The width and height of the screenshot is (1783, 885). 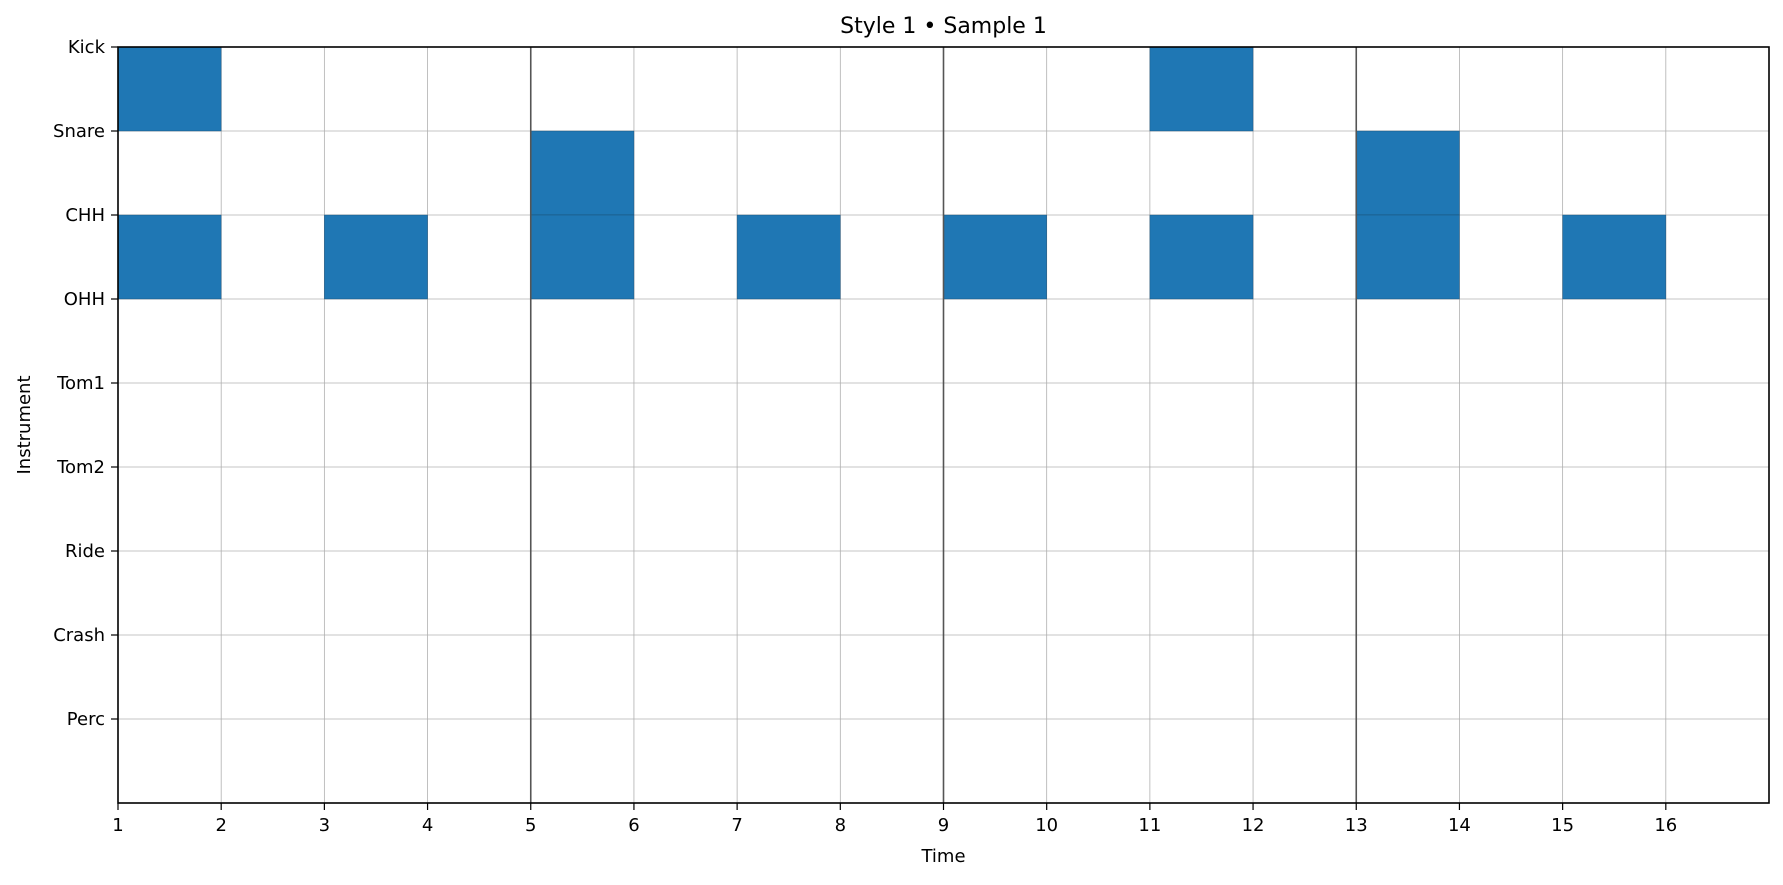 What do you see at coordinates (633, 825) in the screenshot?
I see `x-tick-label-6: 6` at bounding box center [633, 825].